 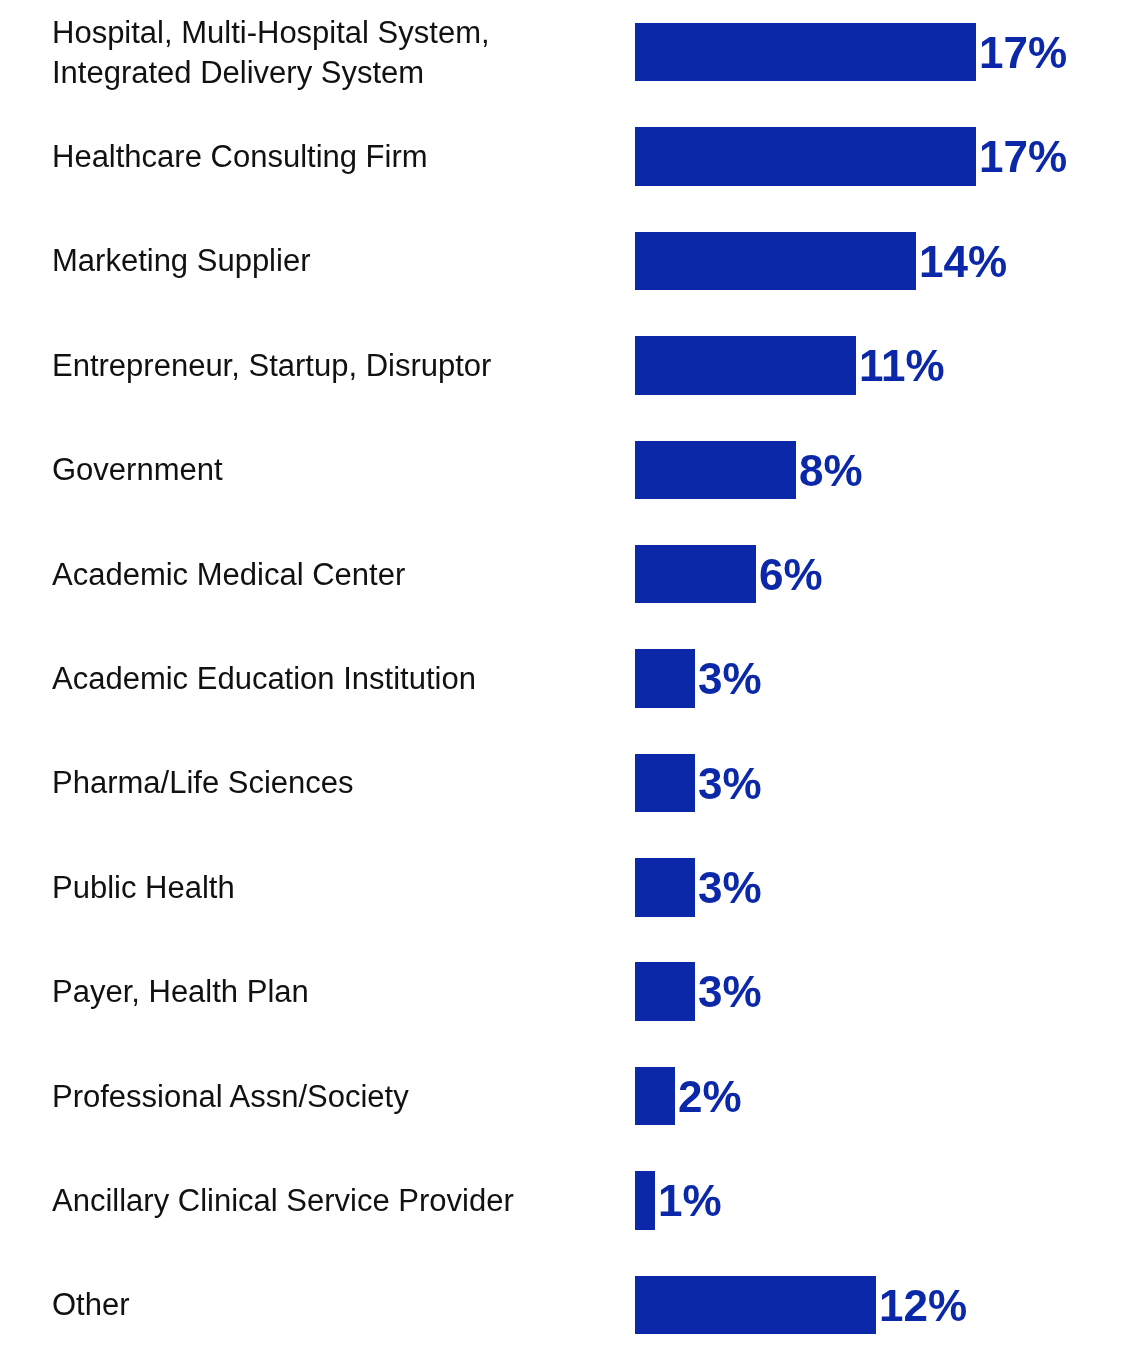 I want to click on data-label: 12%, so click(x=923, y=1305).